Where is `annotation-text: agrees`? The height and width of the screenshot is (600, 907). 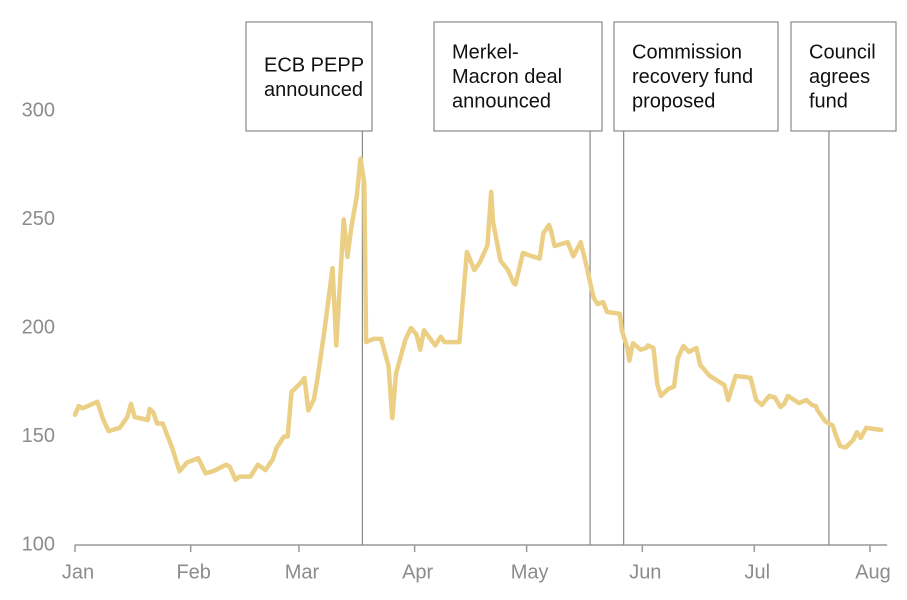 annotation-text: agrees is located at coordinates (839, 77).